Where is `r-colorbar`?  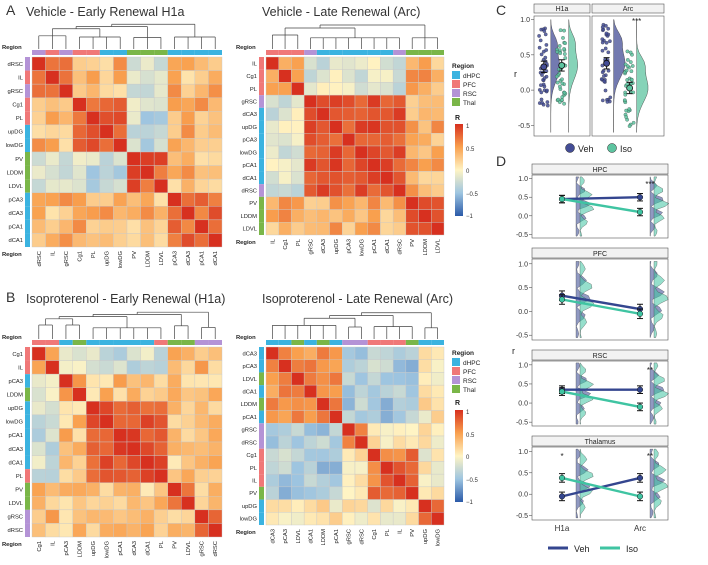 r-colorbar is located at coordinates (459, 456).